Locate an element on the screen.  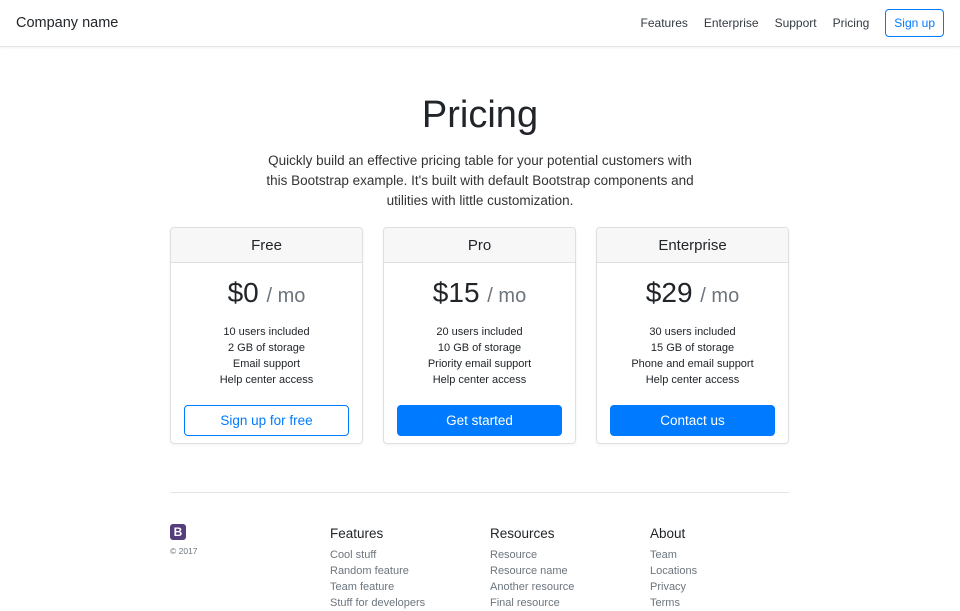
footer-link: Privacy is located at coordinates (668, 587).